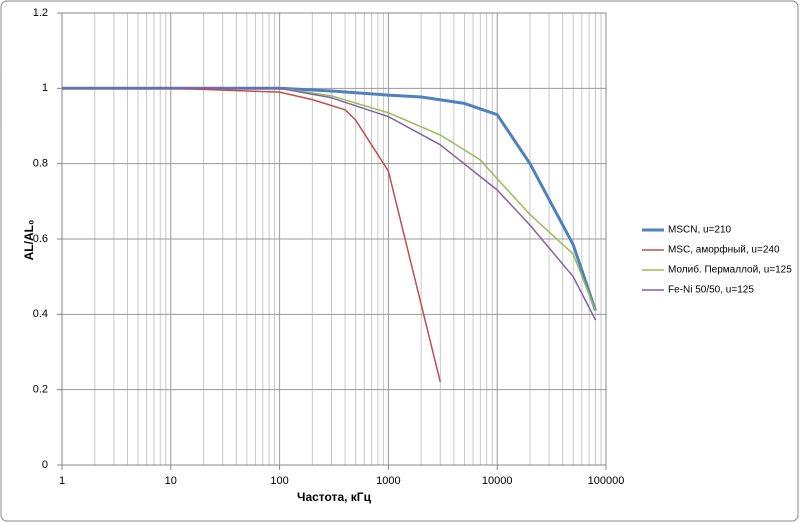 The image size is (800, 523). What do you see at coordinates (45, 465) in the screenshot?
I see `y-tick-label: 0` at bounding box center [45, 465].